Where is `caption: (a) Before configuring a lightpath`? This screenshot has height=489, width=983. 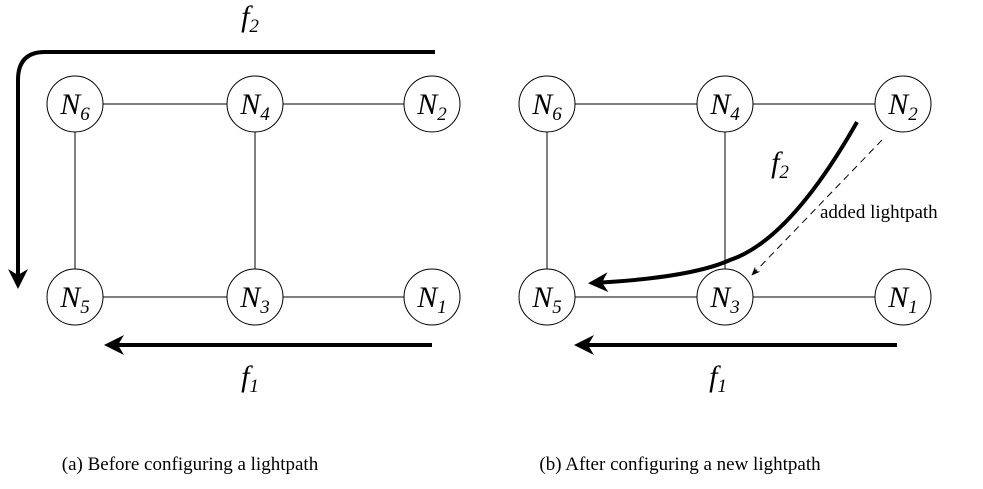 caption: (a) Before configuring a lightpath is located at coordinates (190, 464).